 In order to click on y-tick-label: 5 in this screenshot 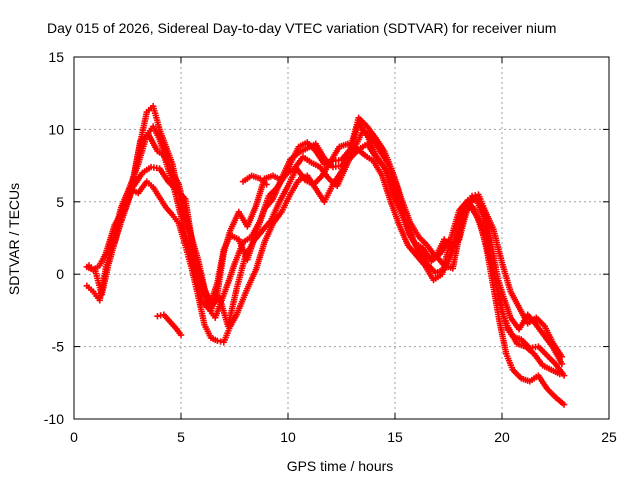, I will do `click(60, 202)`.